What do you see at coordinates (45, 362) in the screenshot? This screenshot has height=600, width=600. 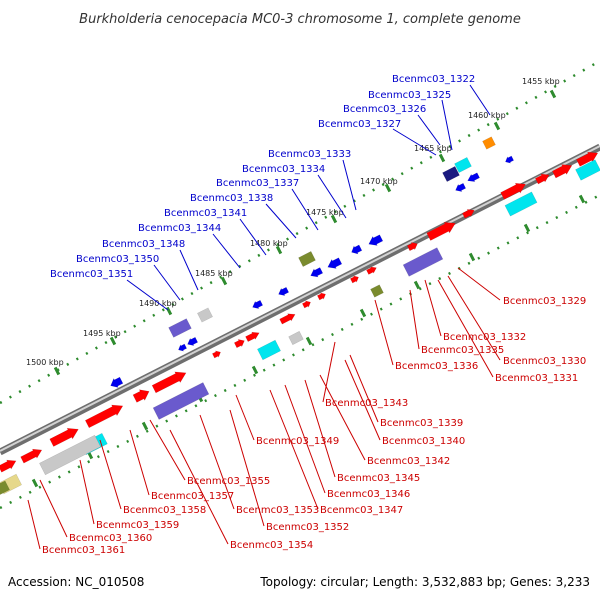 I see `kbp-label: 1500 kbp` at bounding box center [45, 362].